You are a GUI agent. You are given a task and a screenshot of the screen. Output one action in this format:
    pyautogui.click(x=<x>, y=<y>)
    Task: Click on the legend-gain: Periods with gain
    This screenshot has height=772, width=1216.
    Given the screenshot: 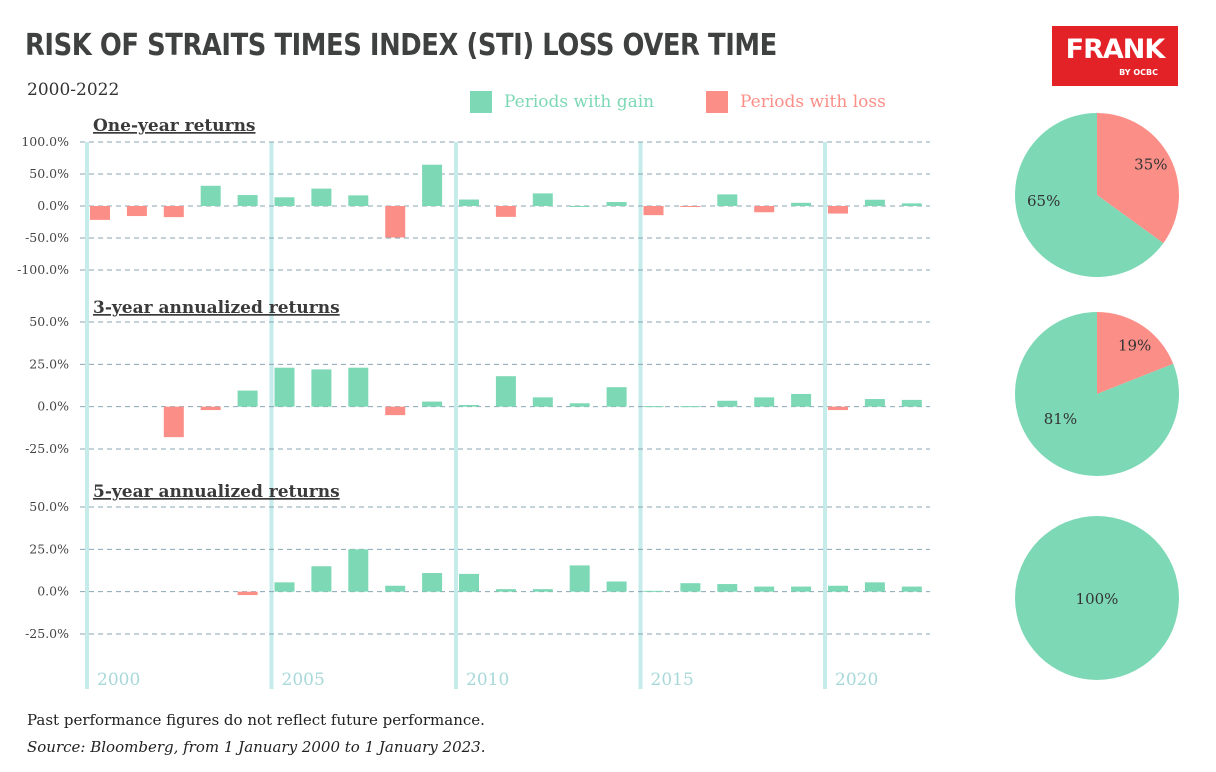 What is the action you would take?
    pyautogui.click(x=562, y=102)
    